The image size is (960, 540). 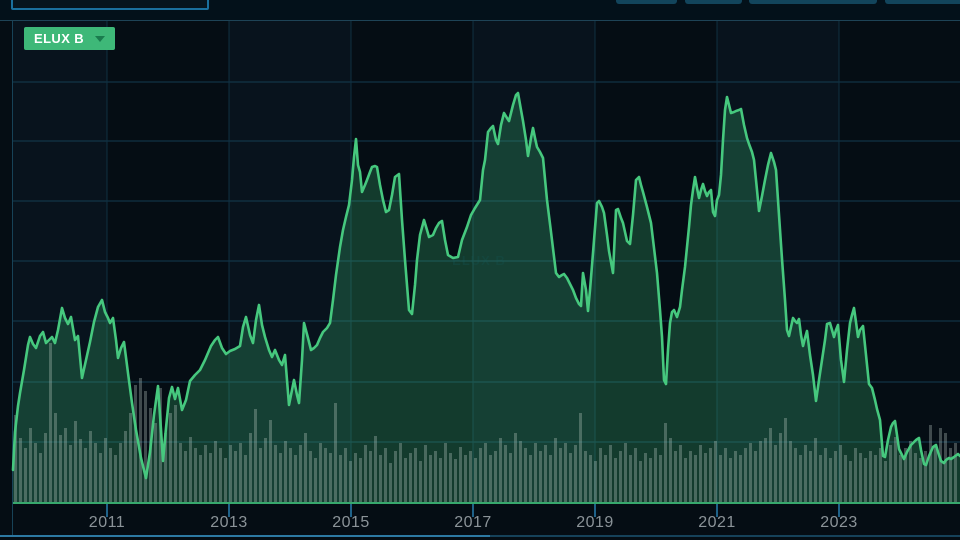 I want to click on chevron-down-icon, so click(x=100, y=38).